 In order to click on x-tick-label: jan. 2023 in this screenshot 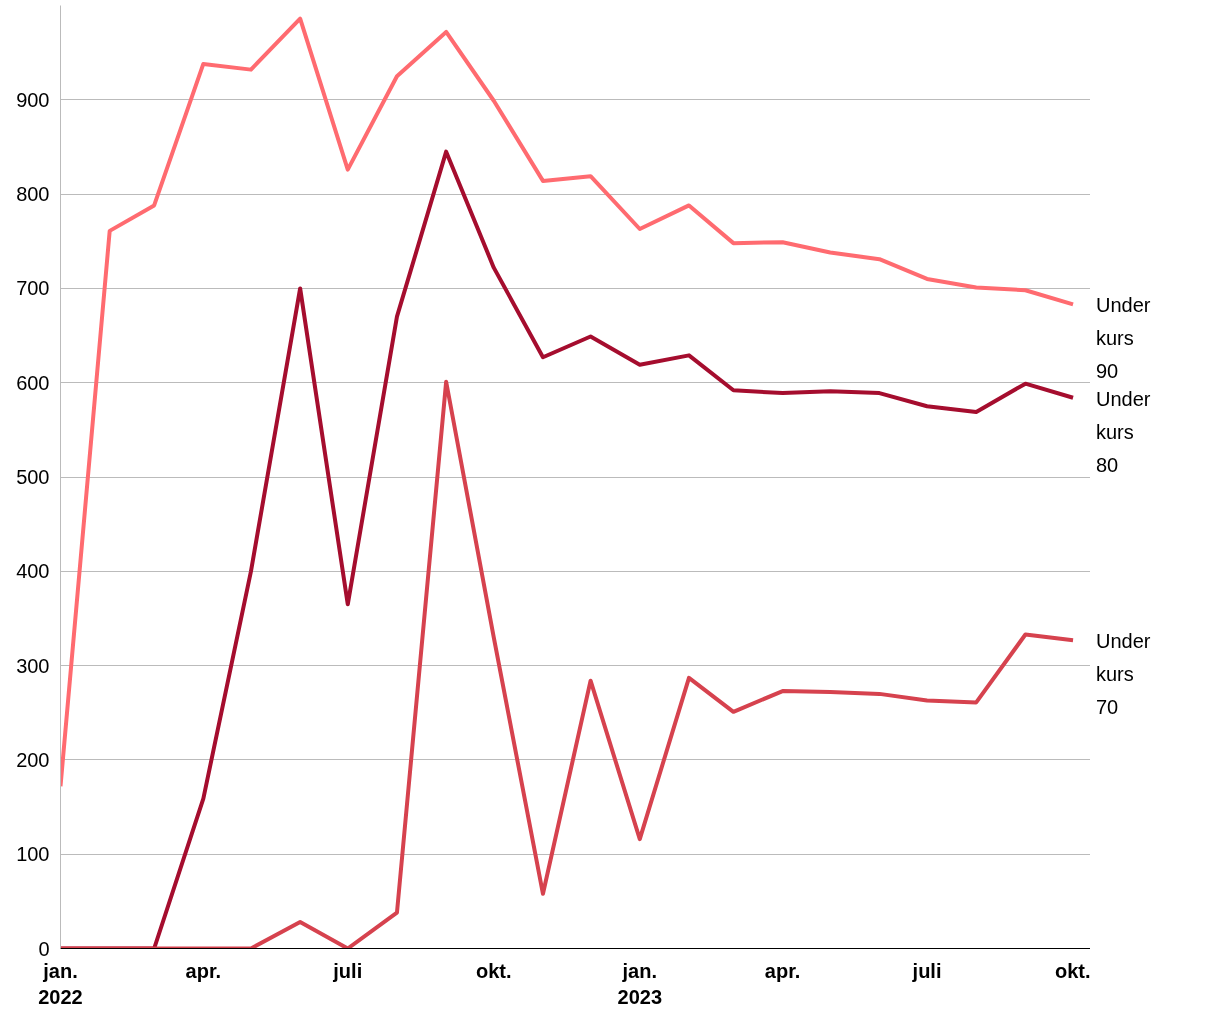, I will do `click(640, 983)`.